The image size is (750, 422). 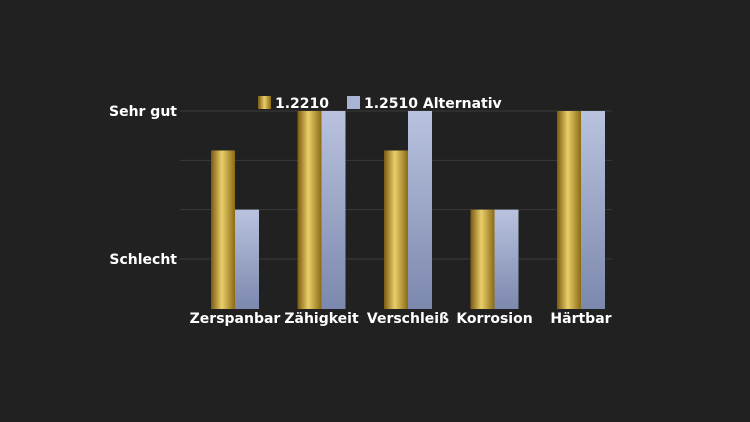 I want to click on bar-zähigkeit-series-1, so click(x=333, y=210).